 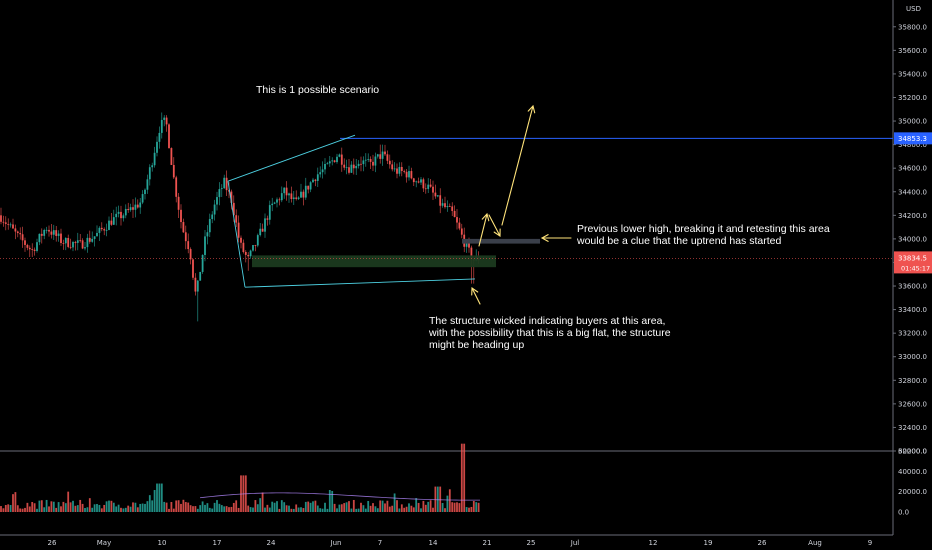 I want to click on time-label: 7, so click(x=380, y=543).